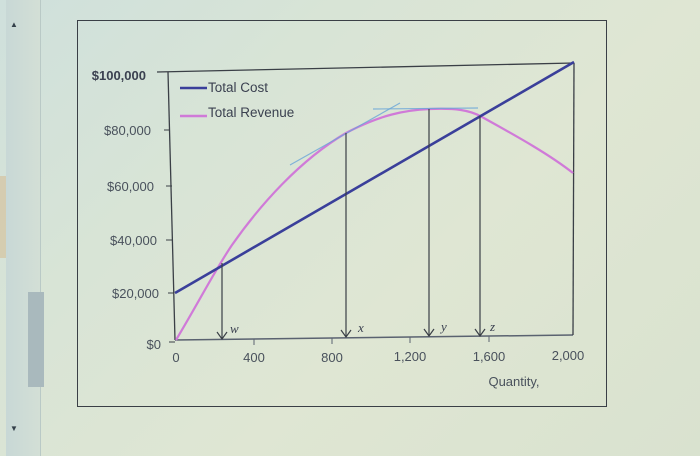 This screenshot has width=700, height=456. What do you see at coordinates (135, 293) in the screenshot?
I see `y-tick-20000: $20,000` at bounding box center [135, 293].